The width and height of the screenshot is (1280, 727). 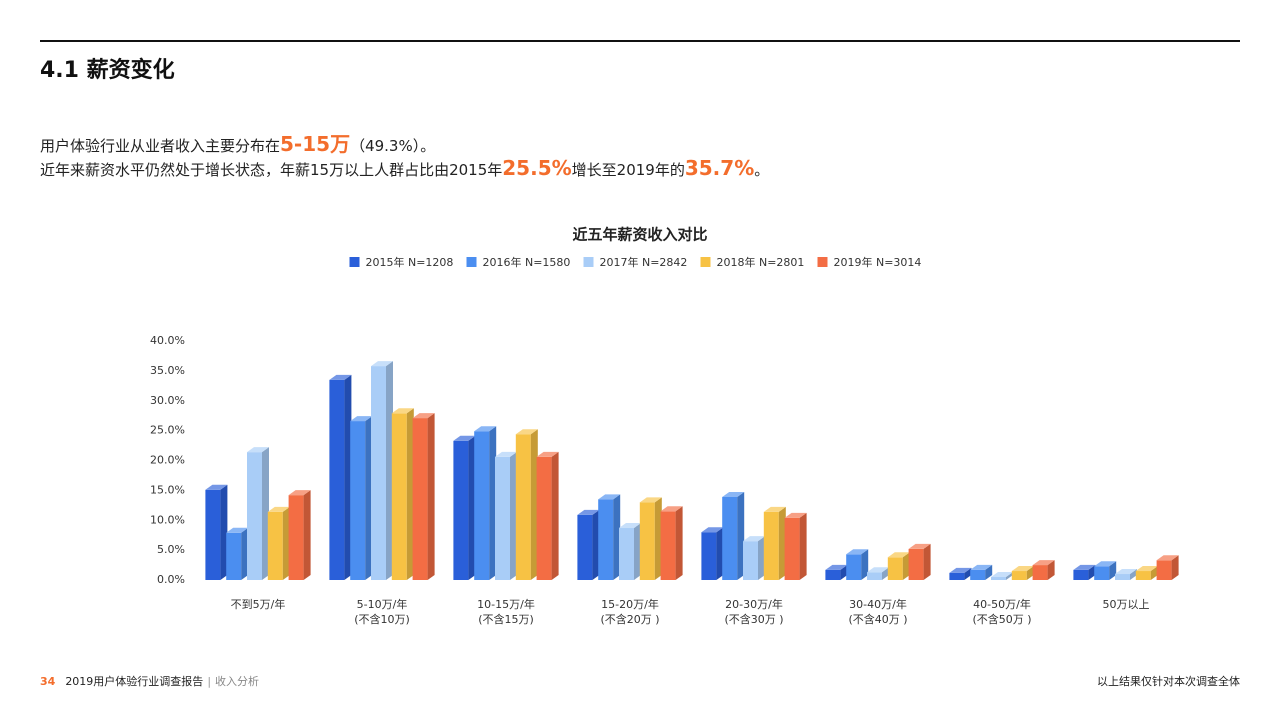 What do you see at coordinates (160, 146) in the screenshot?
I see `intro-text: 用户体验行业从业者收入主要分布在` at bounding box center [160, 146].